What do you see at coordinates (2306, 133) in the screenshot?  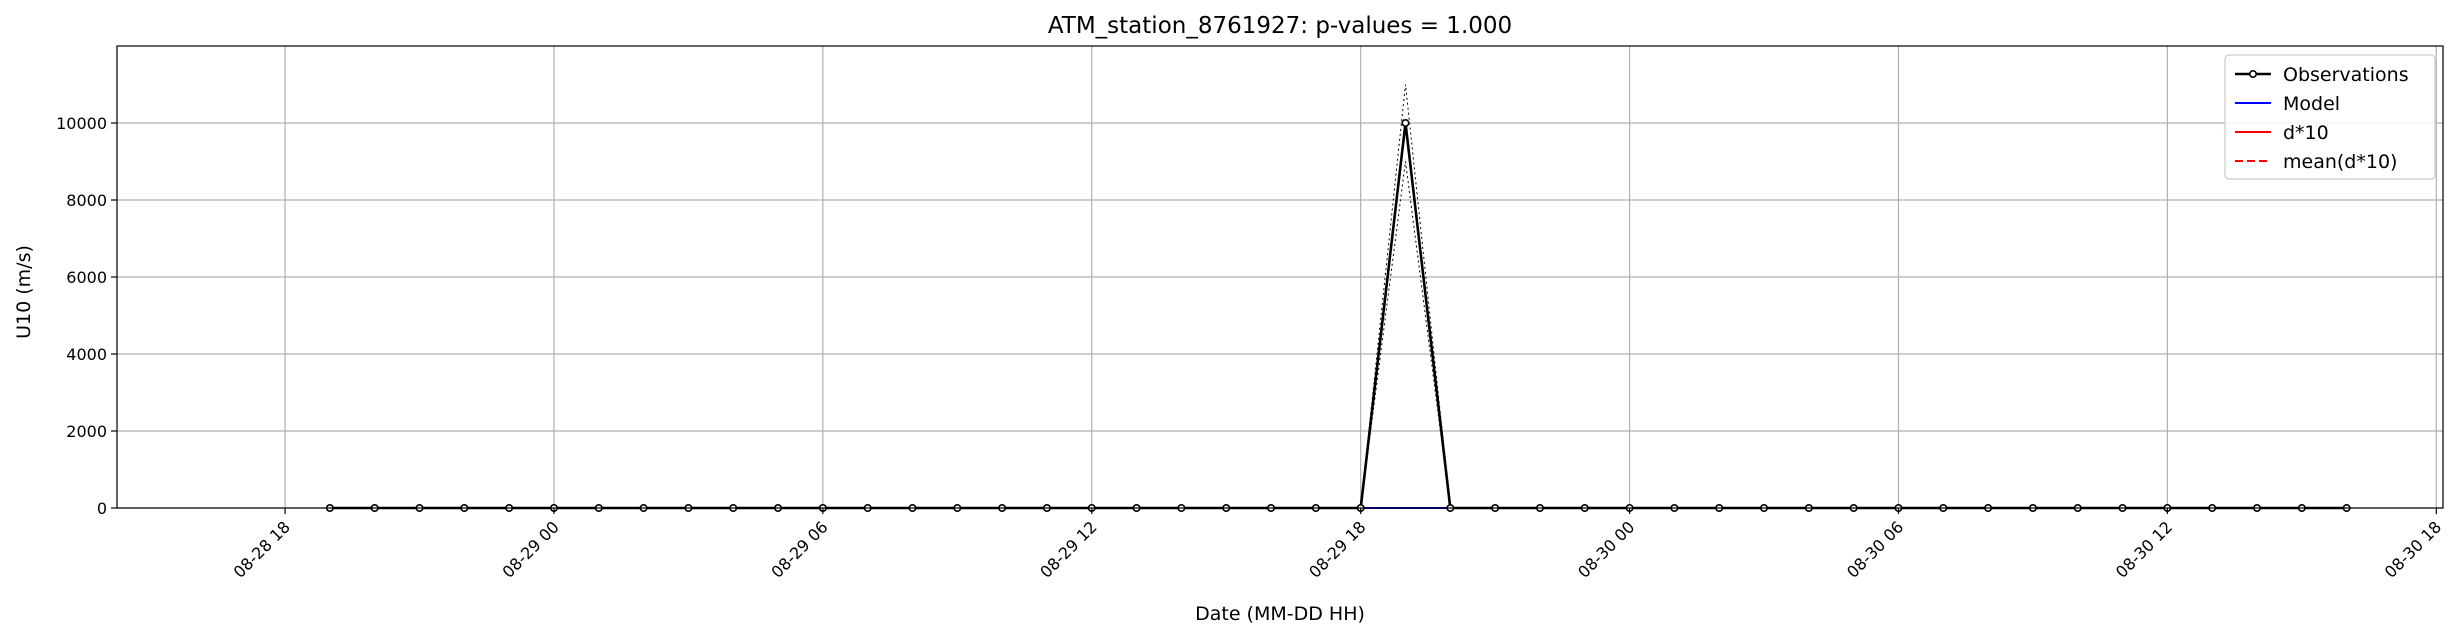 I see `legend-entry-label: d*10` at bounding box center [2306, 133].